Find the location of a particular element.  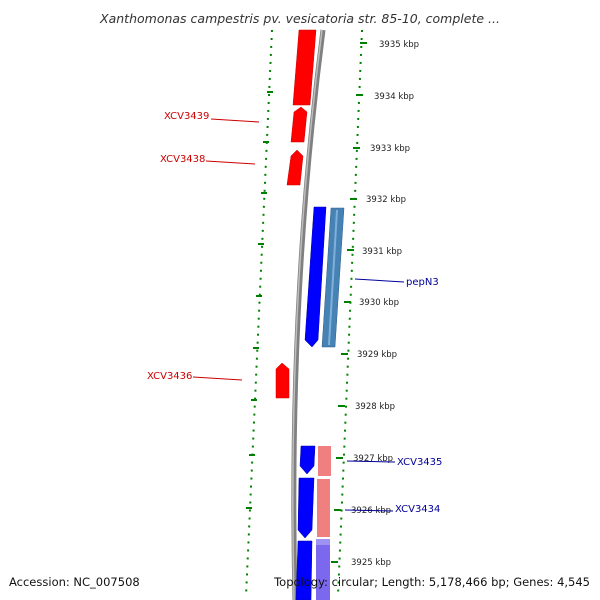

leader-xcv3436 is located at coordinates (217, 378).